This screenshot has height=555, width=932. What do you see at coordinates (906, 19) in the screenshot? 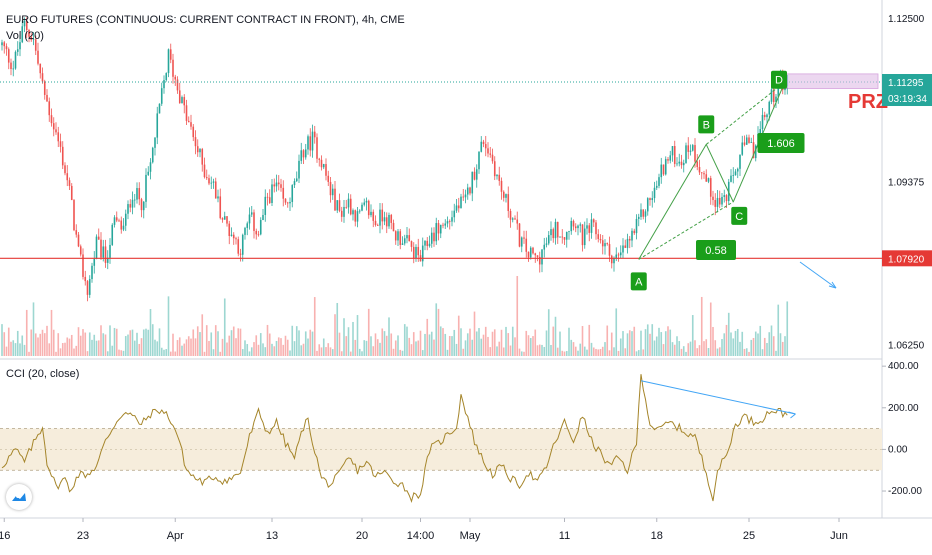
I see `price-tick-label: 1.12500` at bounding box center [906, 19].